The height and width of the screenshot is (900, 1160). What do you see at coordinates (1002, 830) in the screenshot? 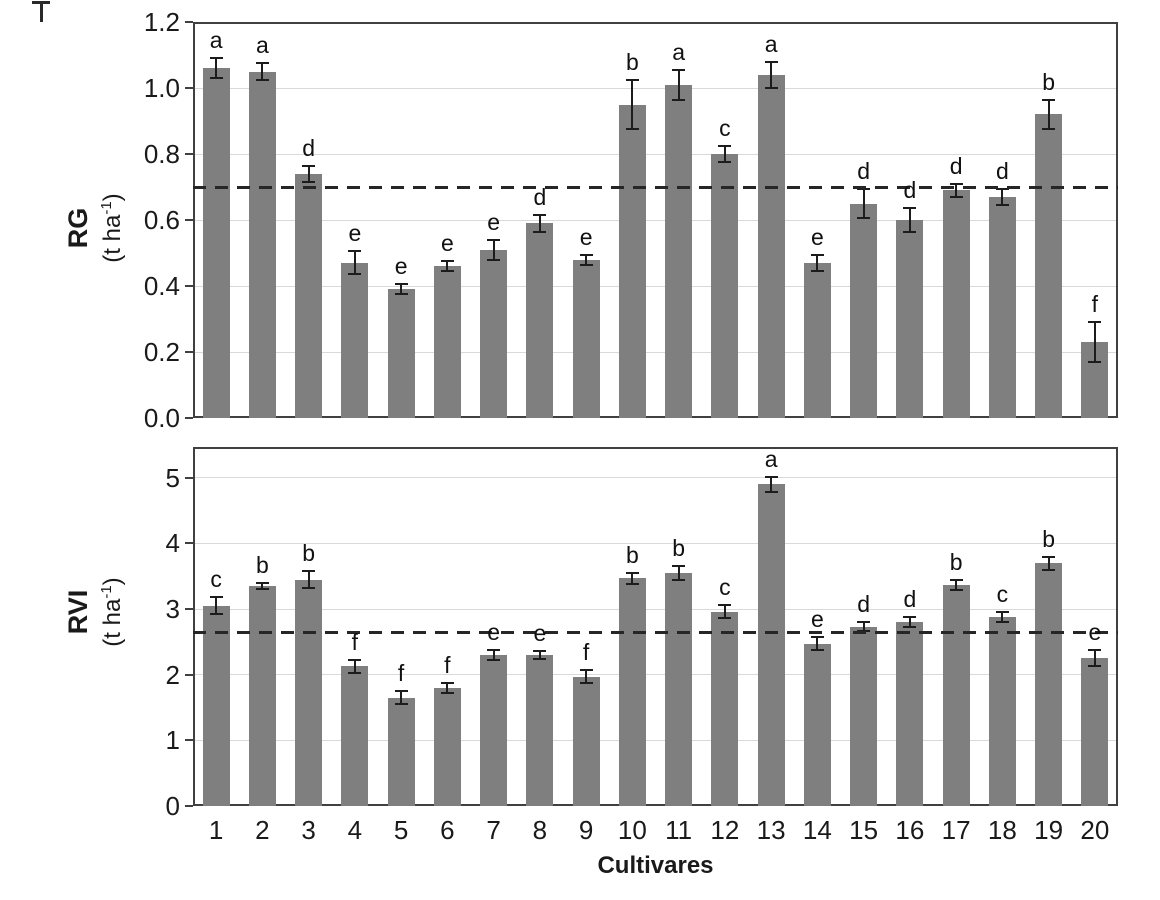
I see `x-tick-label: 18` at bounding box center [1002, 830].